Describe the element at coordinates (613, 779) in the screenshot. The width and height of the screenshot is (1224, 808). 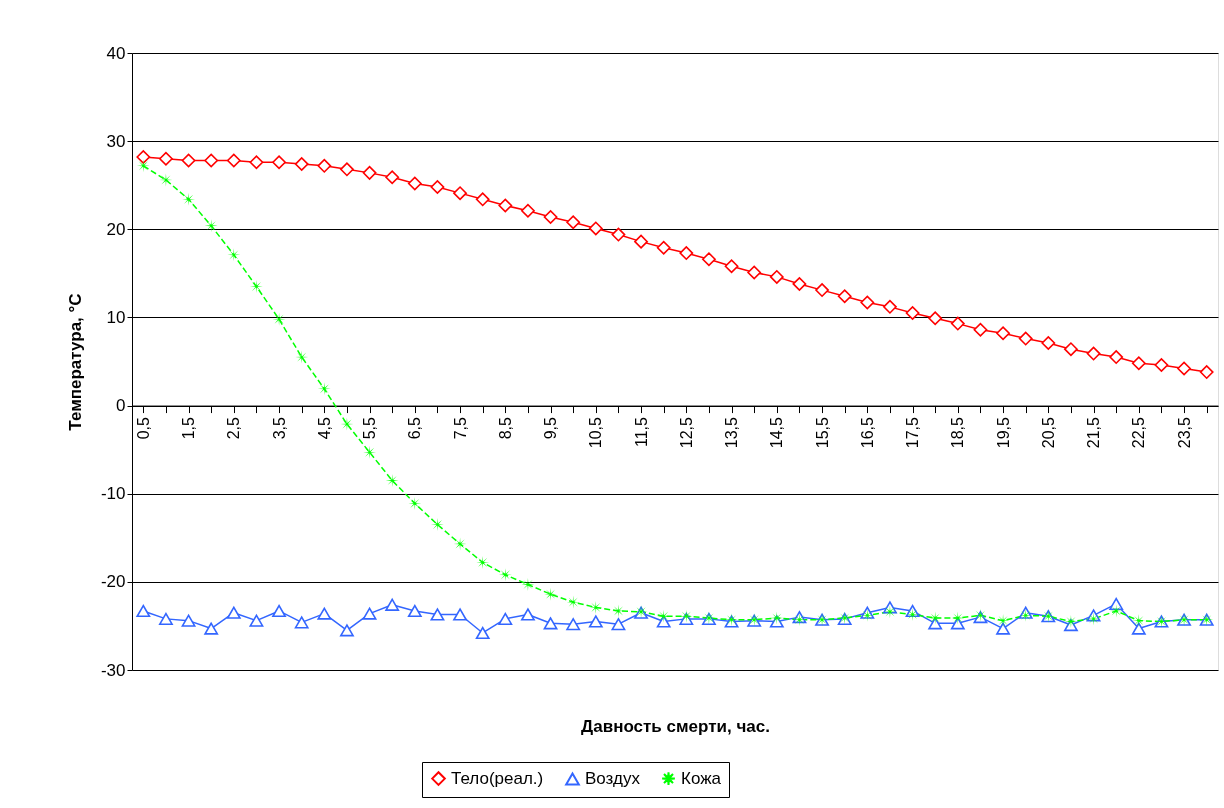
I see `legend-label: Воздух` at that location.